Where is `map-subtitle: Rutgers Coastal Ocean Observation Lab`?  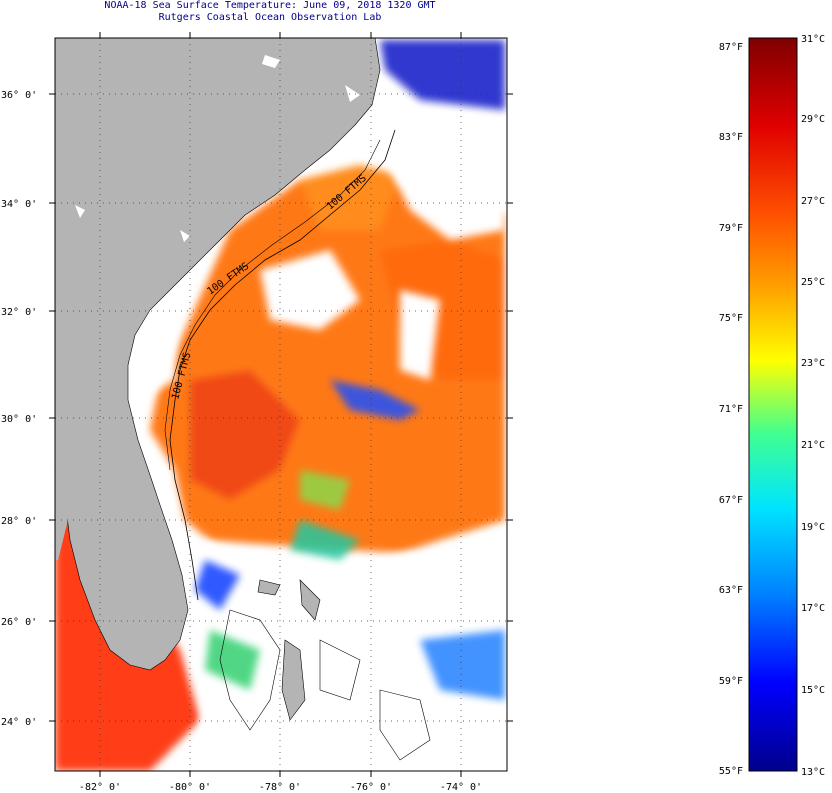
map-subtitle: Rutgers Coastal Ocean Observation Lab is located at coordinates (270, 17).